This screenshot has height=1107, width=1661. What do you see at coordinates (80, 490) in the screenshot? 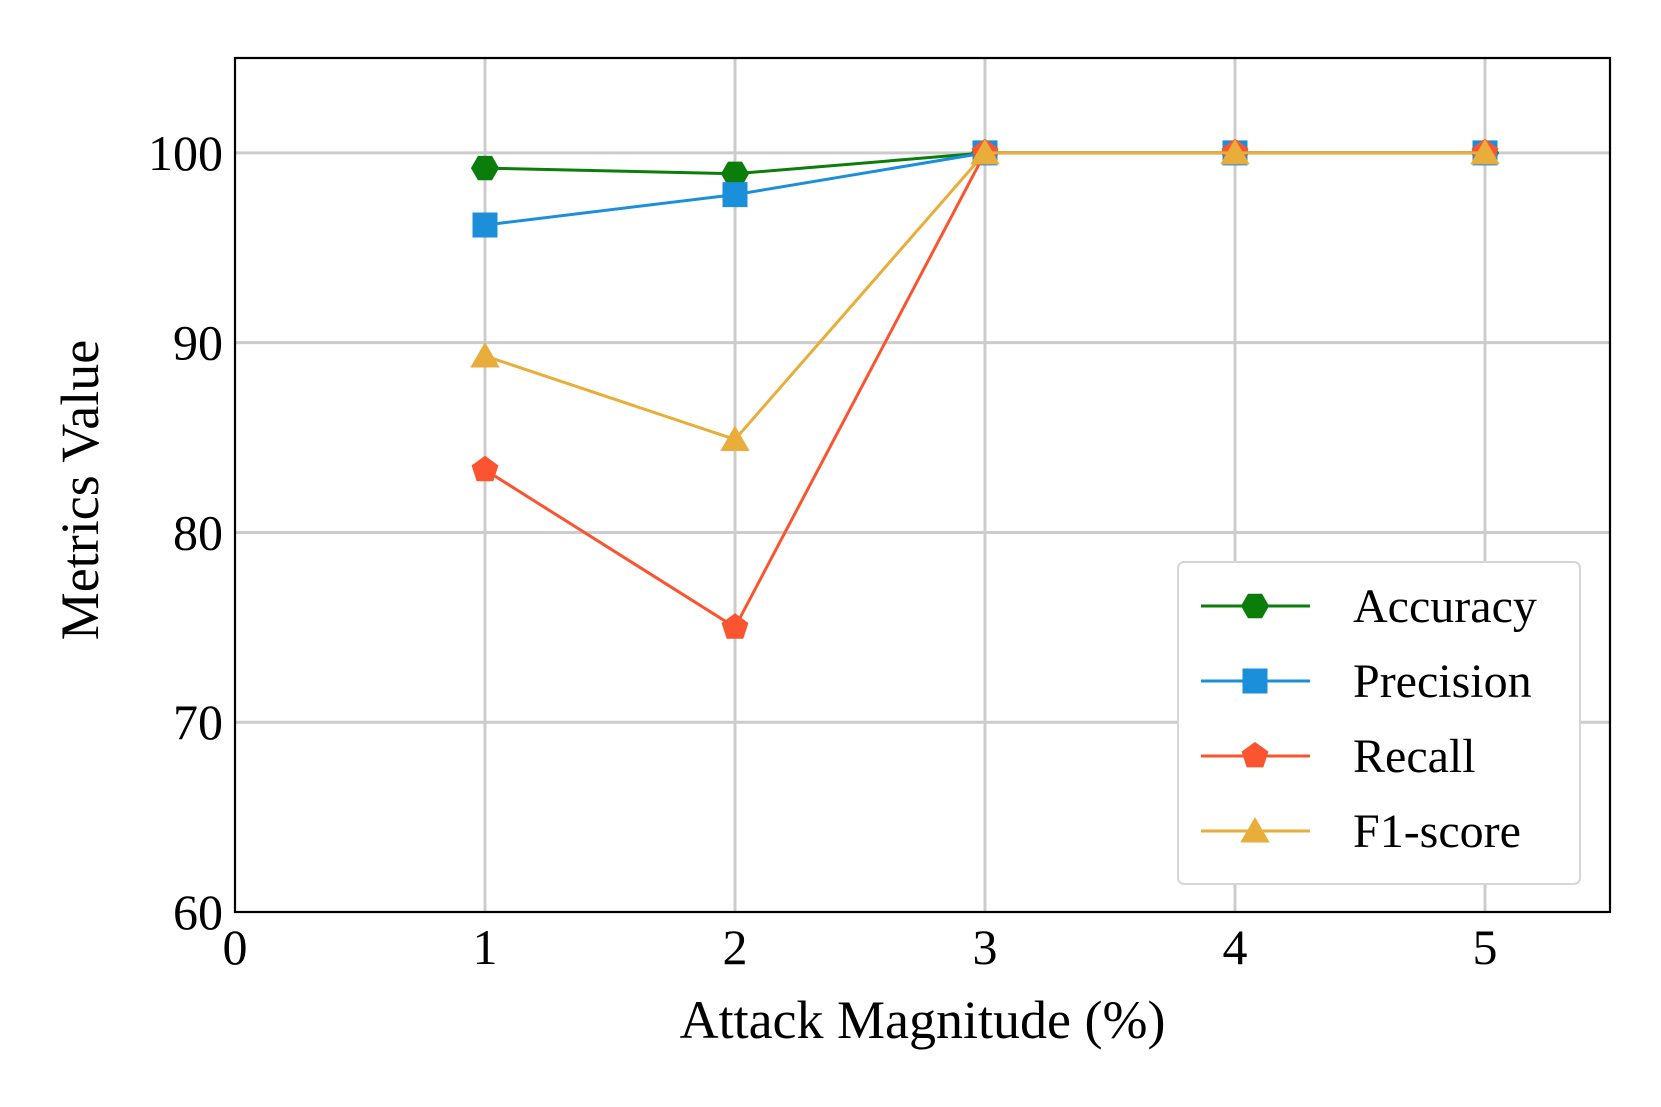
I see `y-axis-title: Metrics Value` at bounding box center [80, 490].